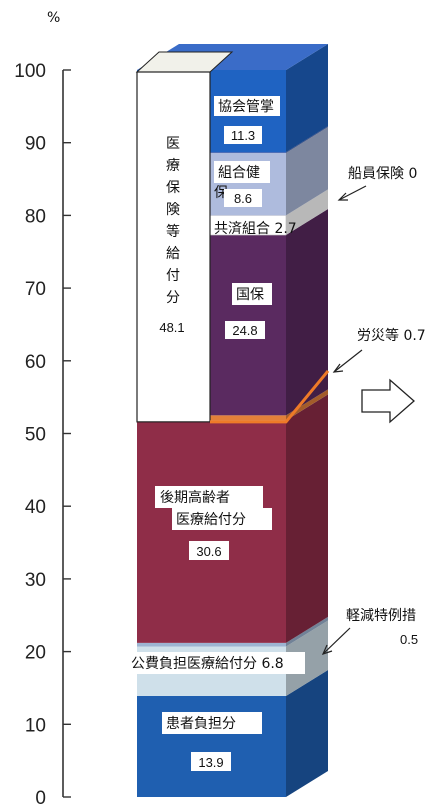 Image resolution: width=435 pixels, height=809 pixels. I want to click on bracket-box, so click(173, 247).